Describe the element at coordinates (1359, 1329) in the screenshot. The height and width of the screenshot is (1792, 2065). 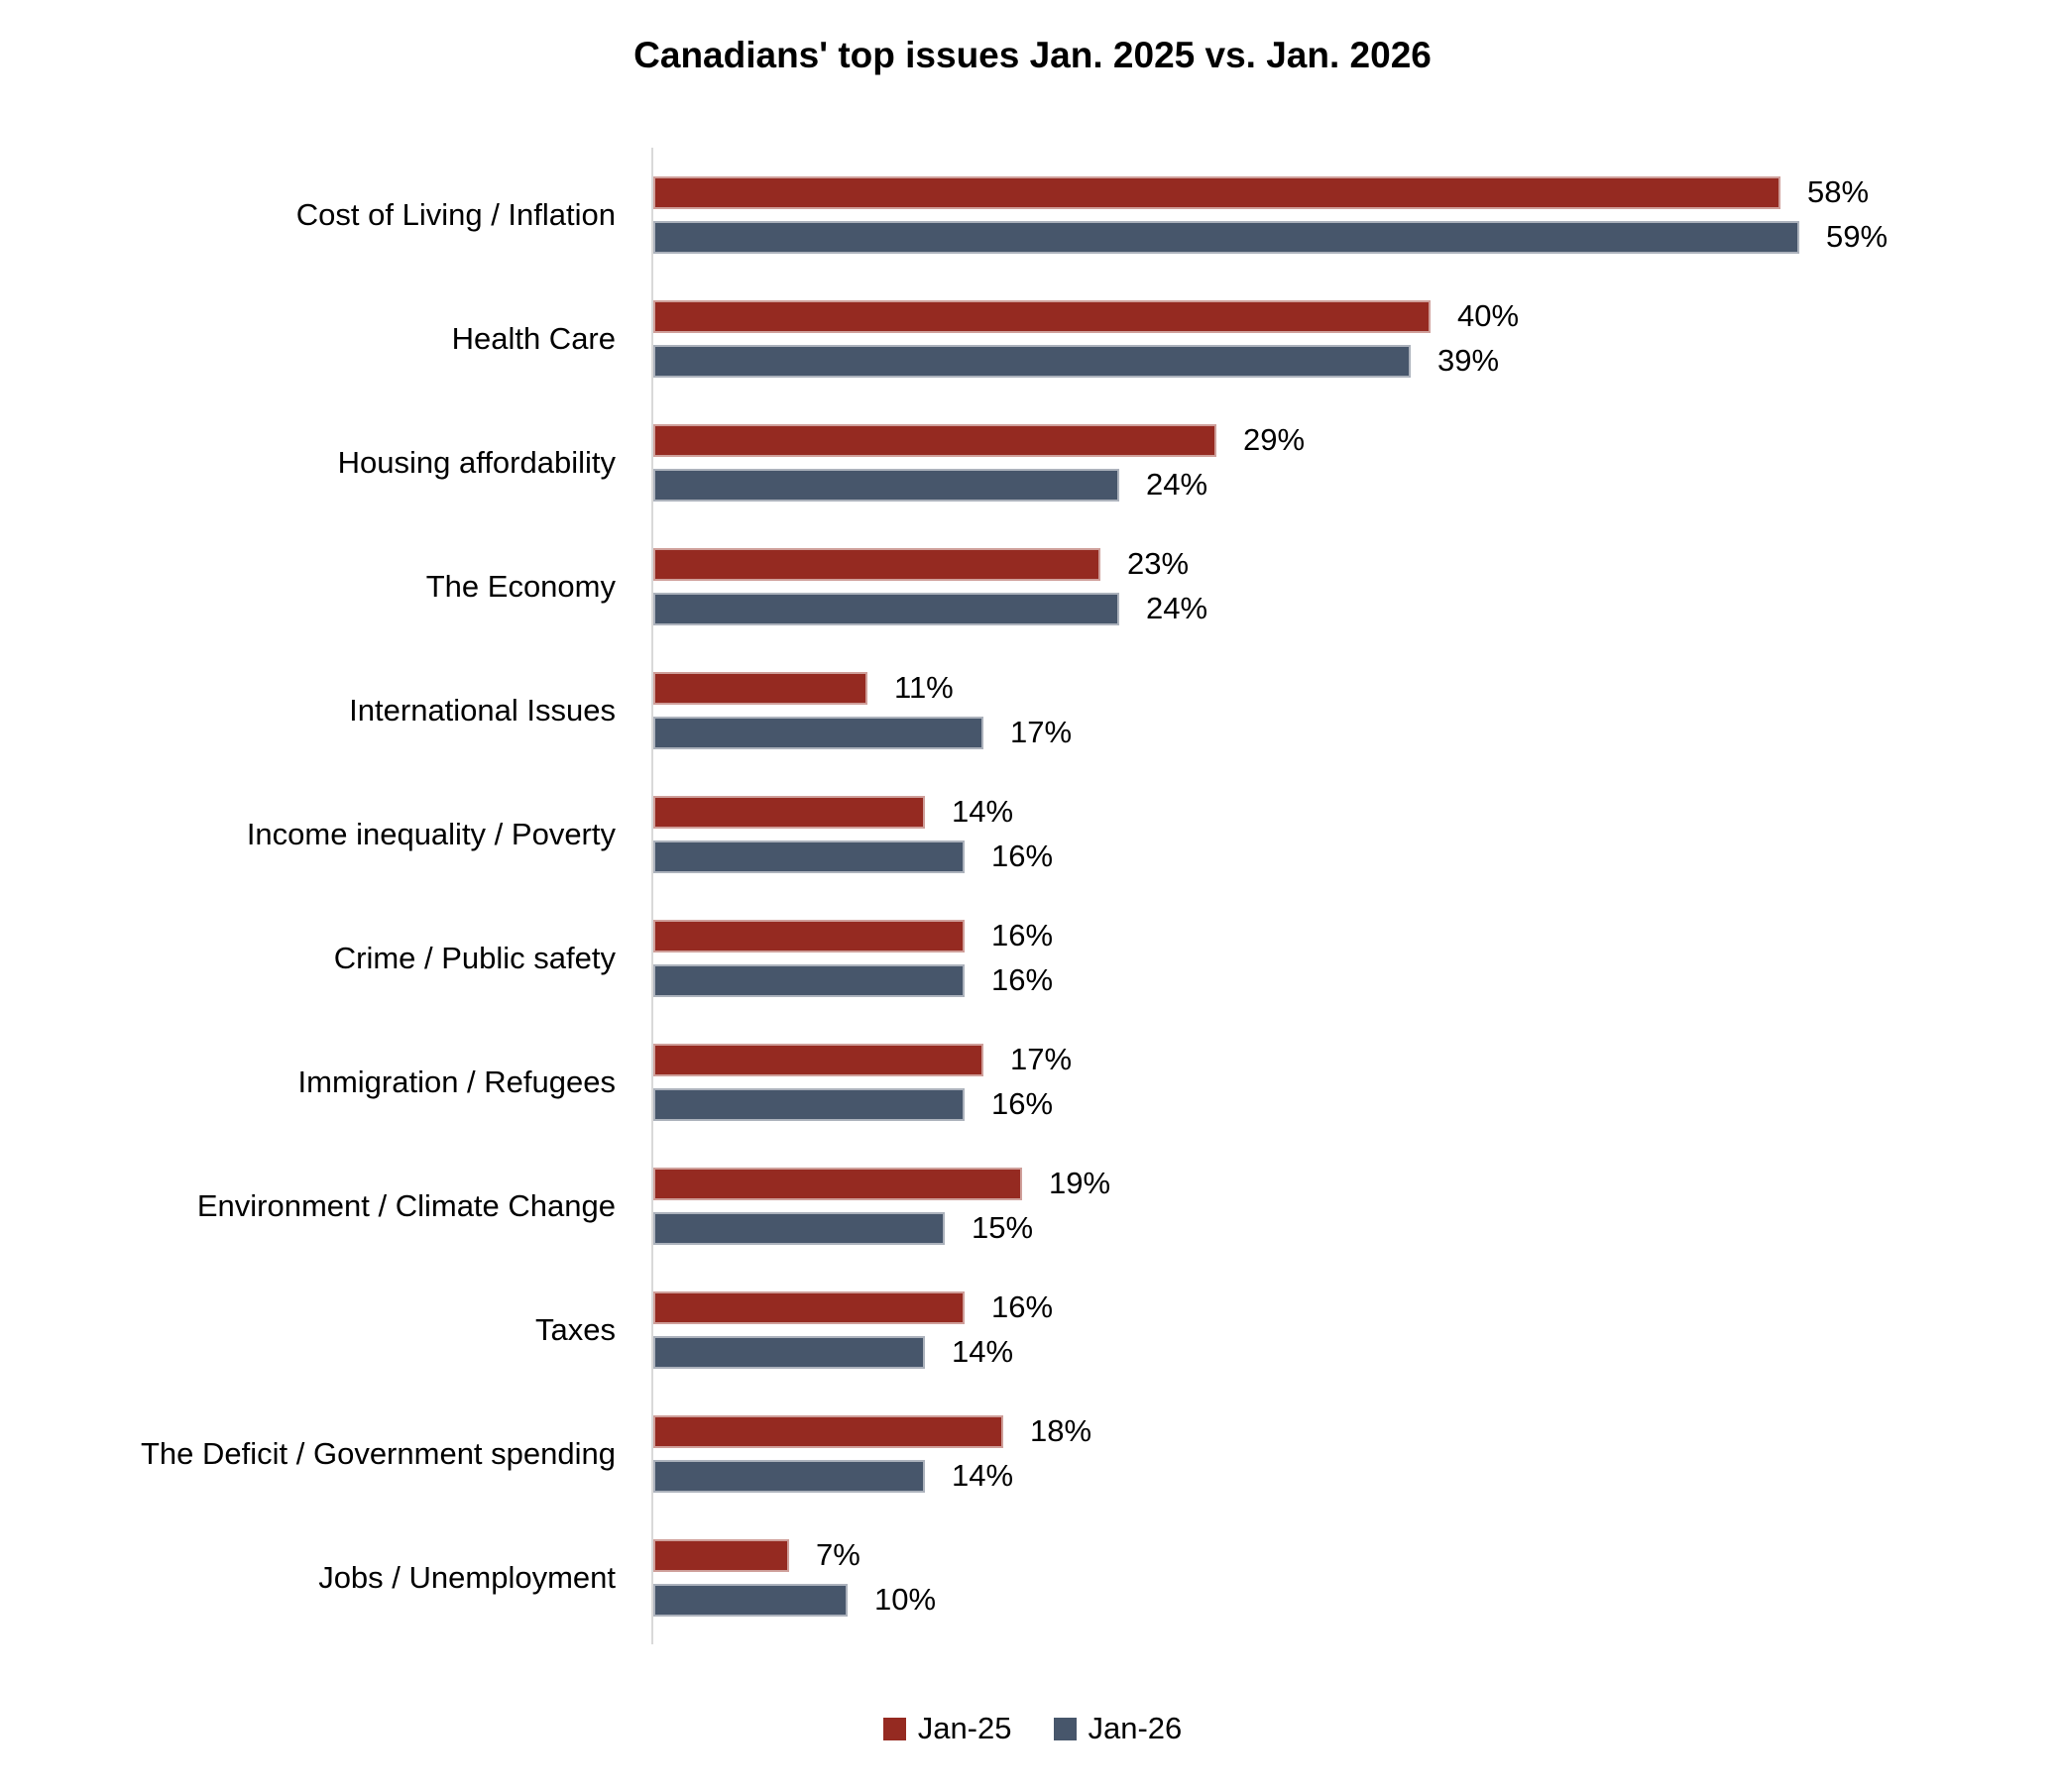
I see `bar-group: 16% 14%` at that location.